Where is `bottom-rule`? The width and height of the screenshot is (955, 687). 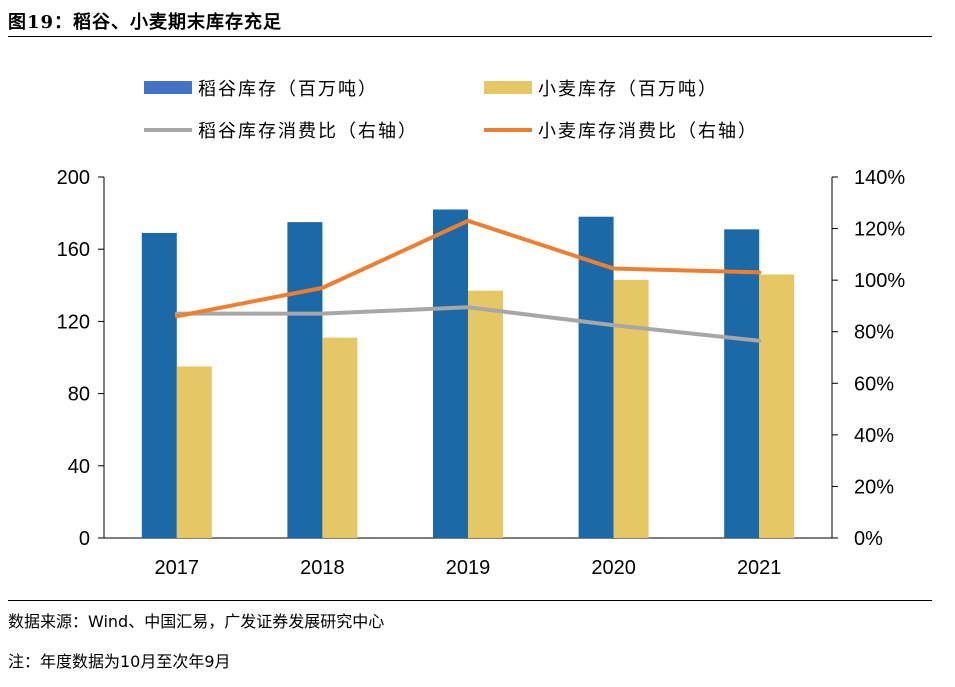
bottom-rule is located at coordinates (470, 600).